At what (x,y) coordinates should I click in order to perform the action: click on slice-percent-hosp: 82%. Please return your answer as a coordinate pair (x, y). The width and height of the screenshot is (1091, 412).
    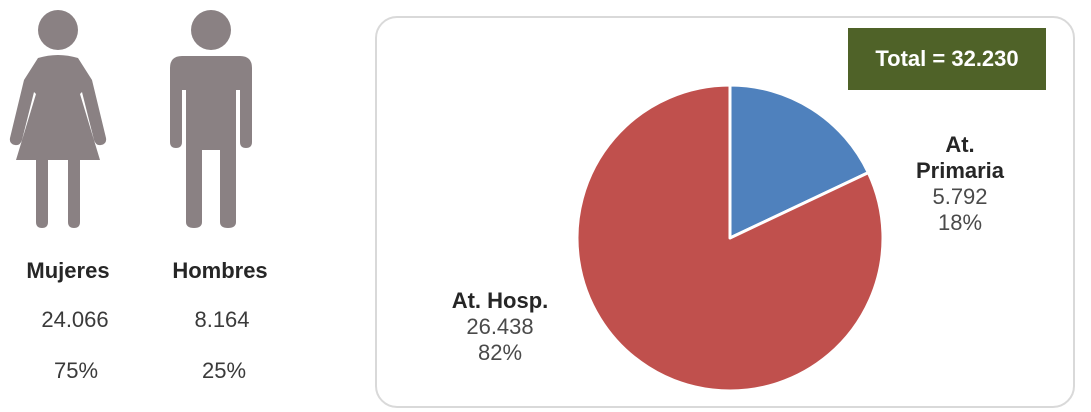
    Looking at the image, I should click on (500, 352).